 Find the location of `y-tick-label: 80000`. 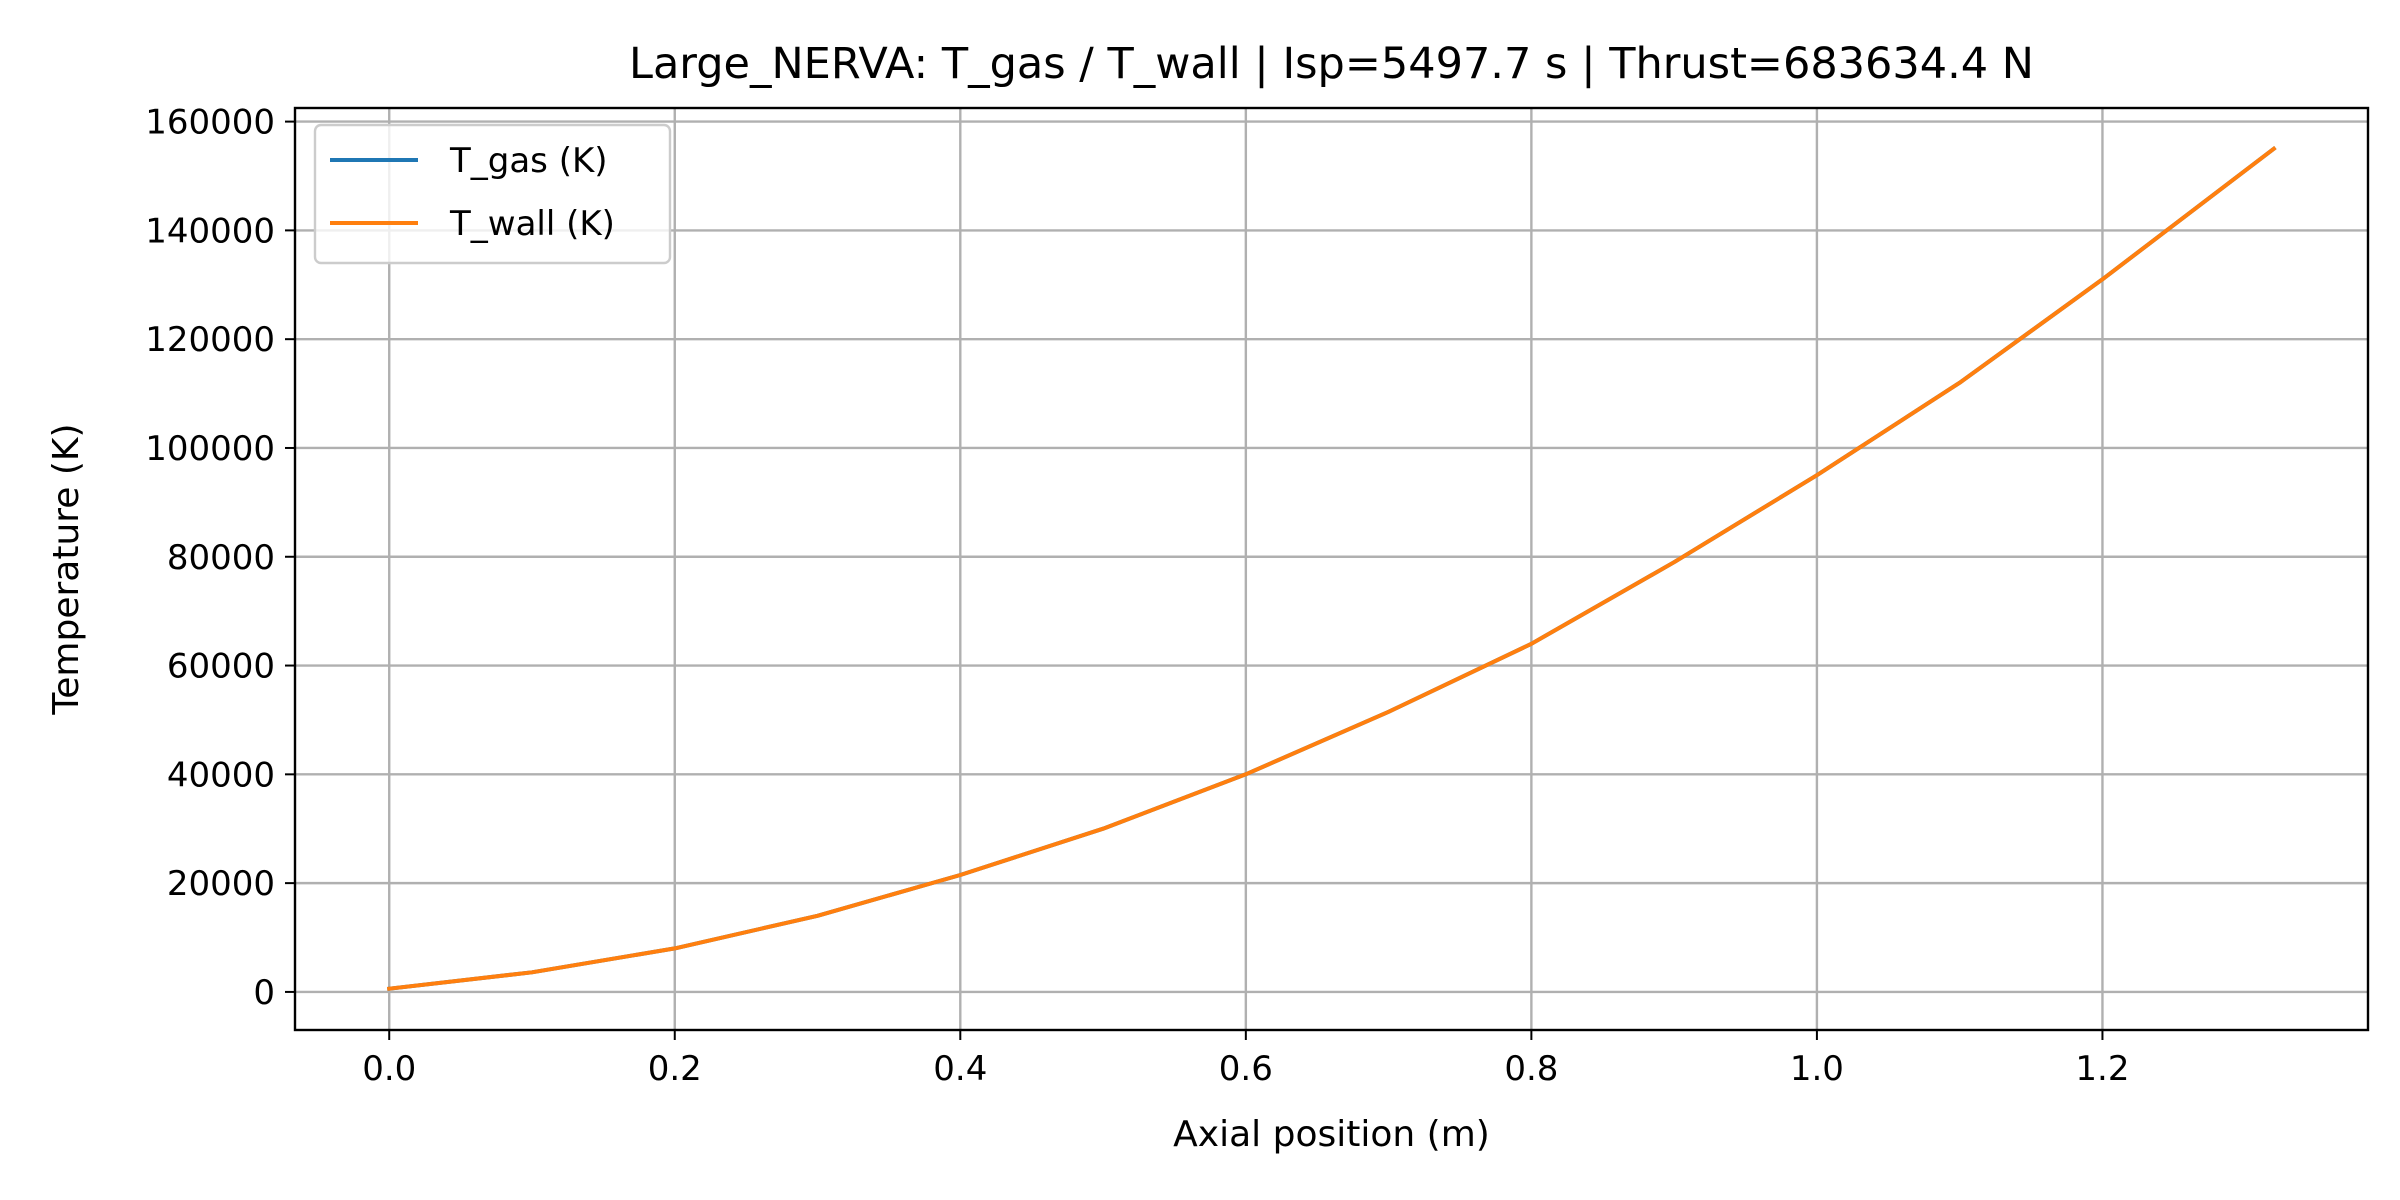

y-tick-label: 80000 is located at coordinates (221, 558).